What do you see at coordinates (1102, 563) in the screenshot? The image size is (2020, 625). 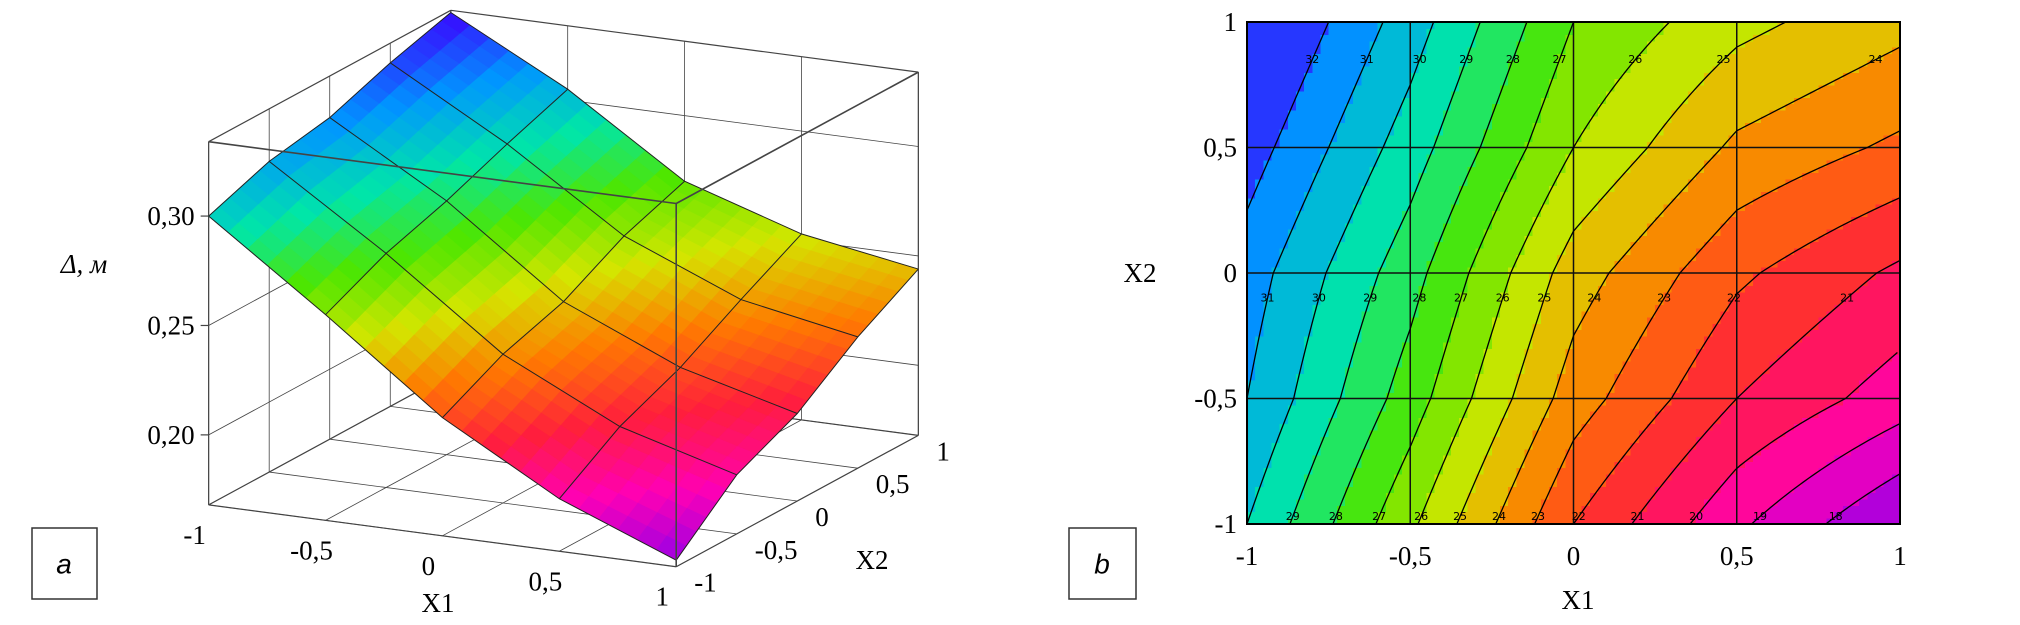 I see `panel-label-box` at bounding box center [1102, 563].